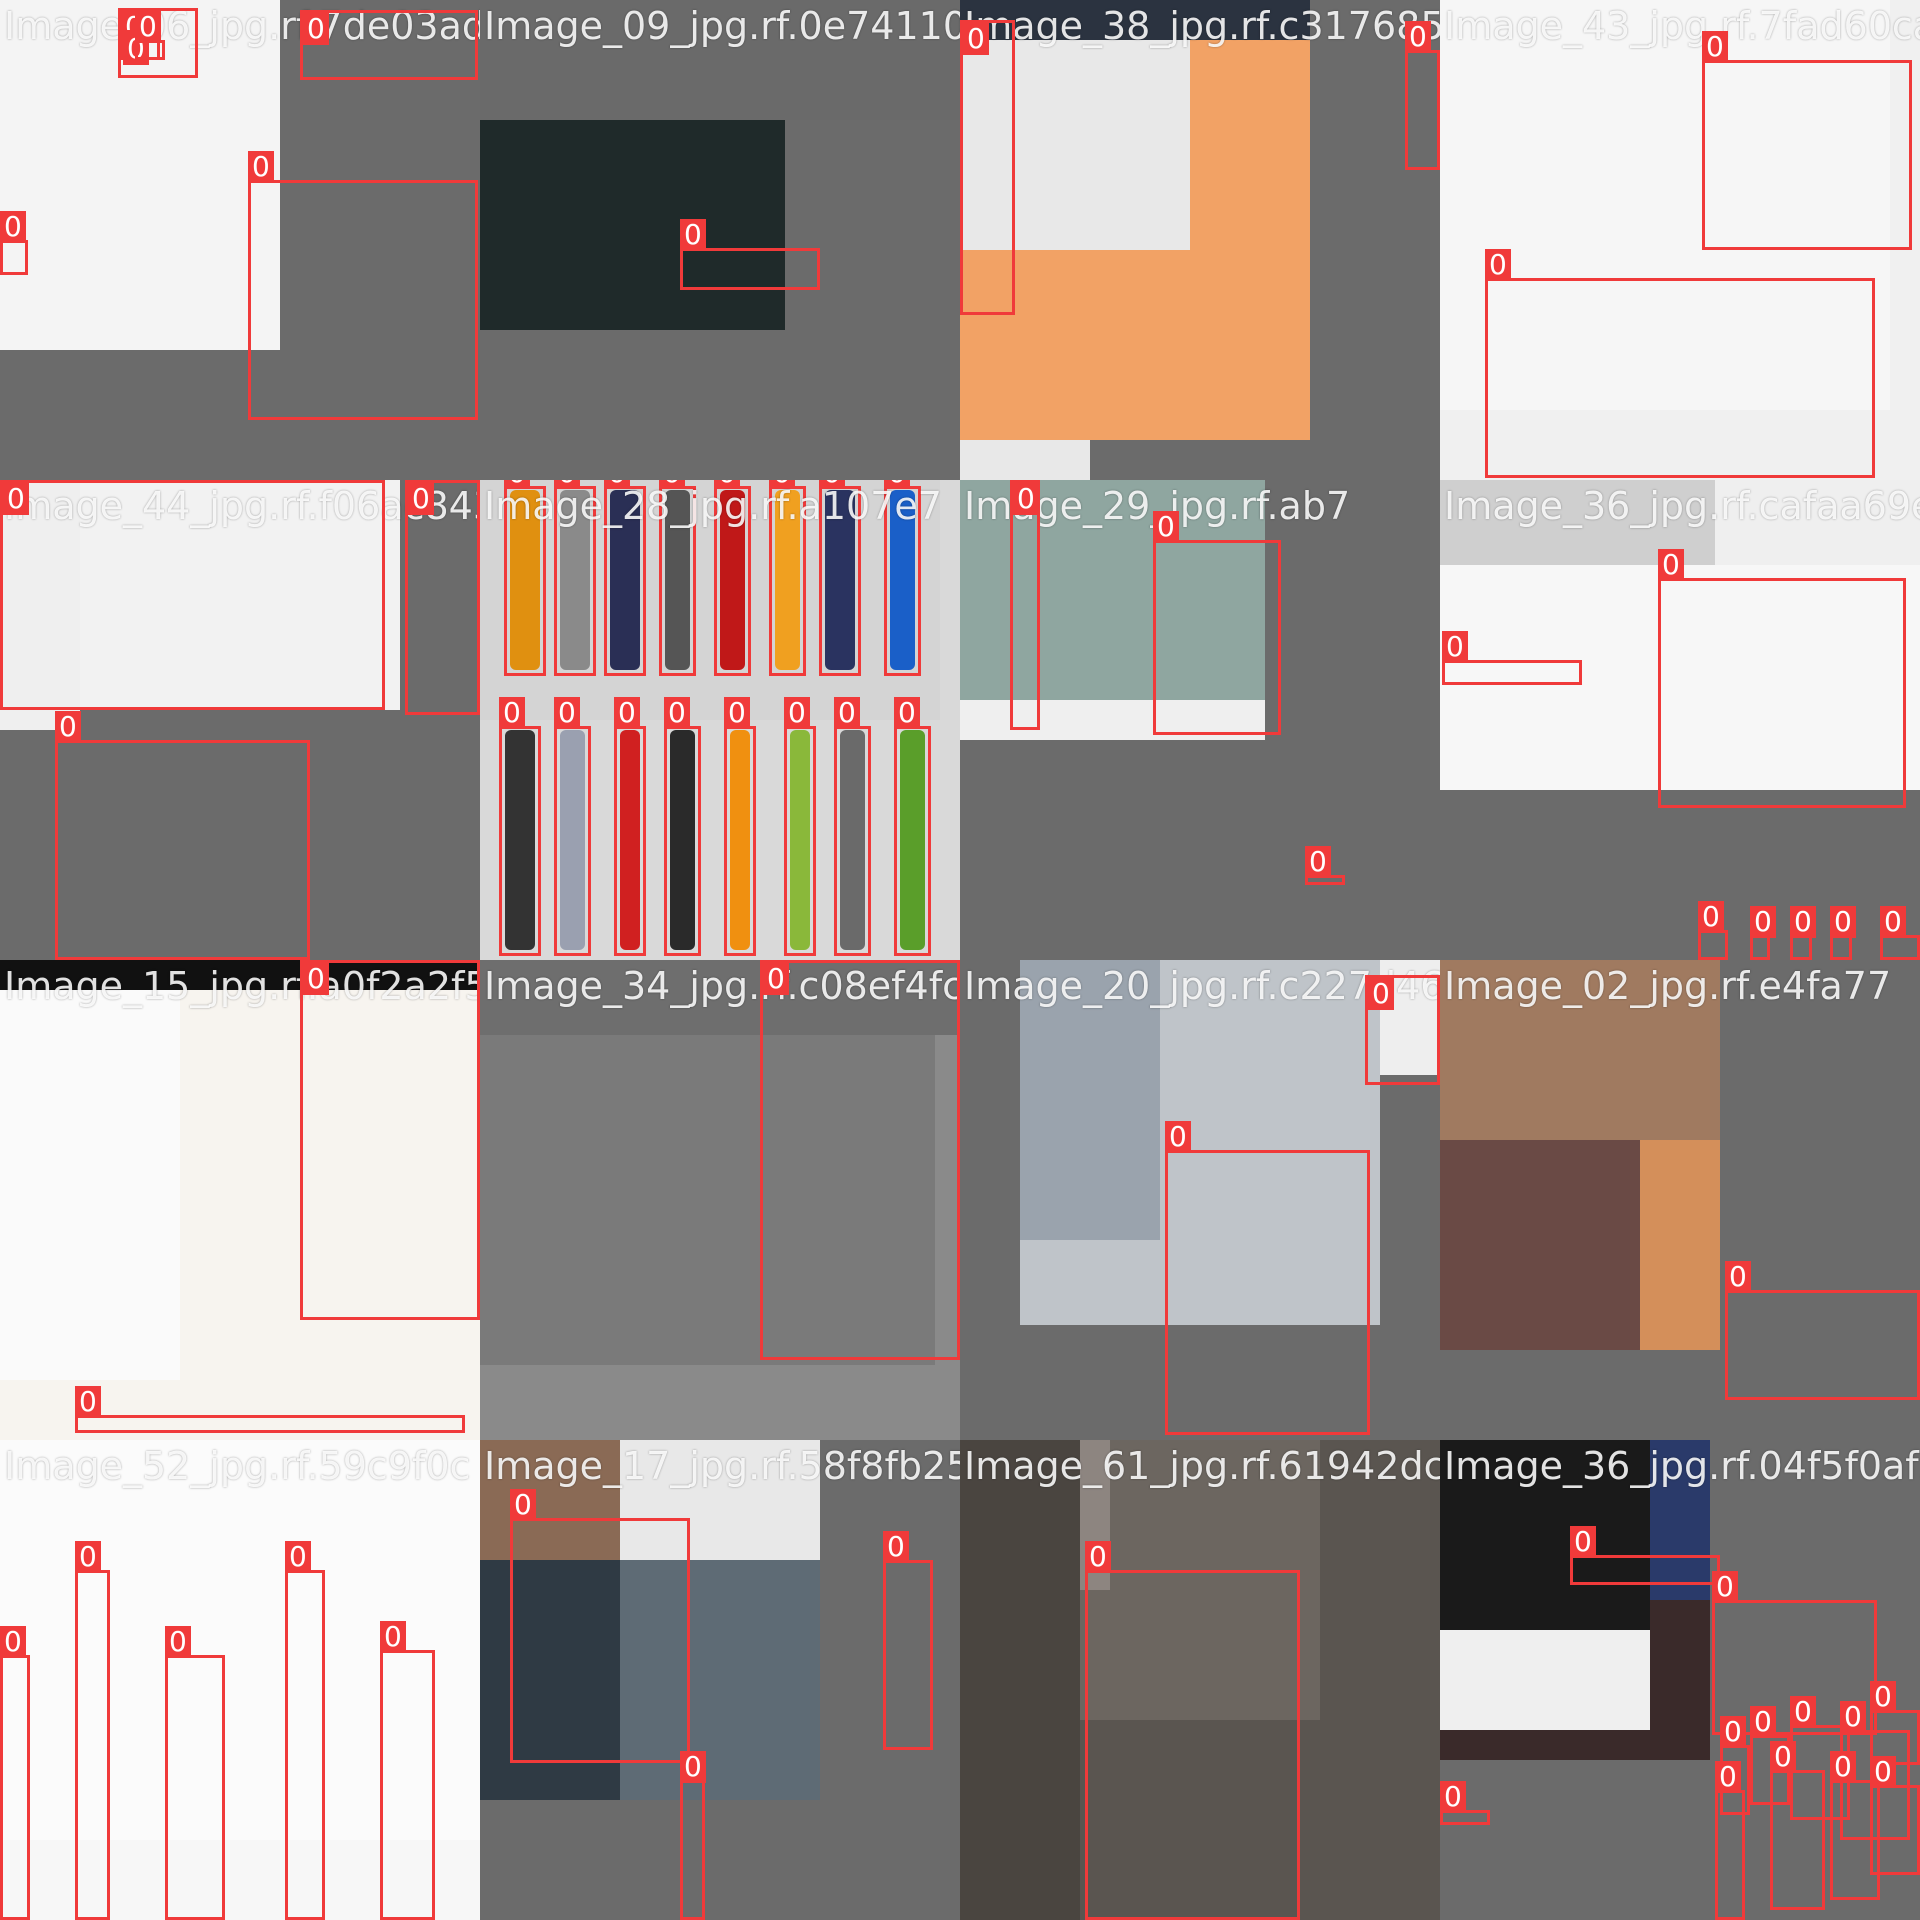 The height and width of the screenshot is (1920, 1920). What do you see at coordinates (1680, 240) in the screenshot?
I see `mosaic-tile: Image_43_jpg.rf.7fad60ca5600` at bounding box center [1680, 240].